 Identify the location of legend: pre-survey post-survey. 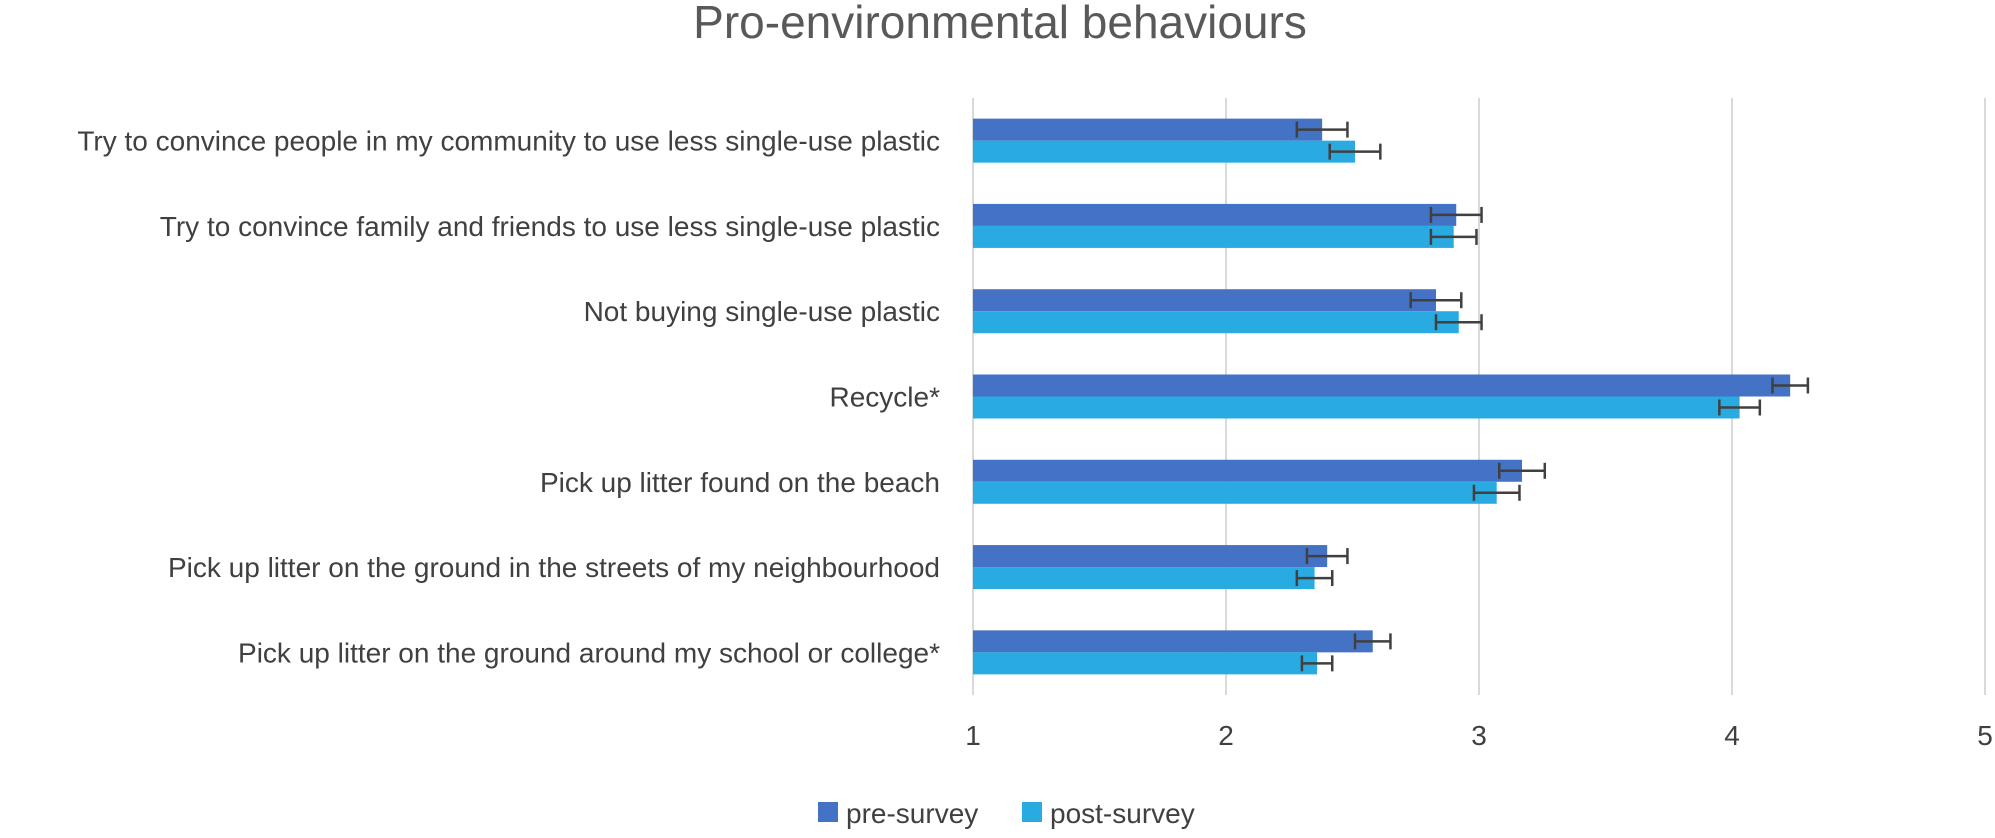
(1006, 813).